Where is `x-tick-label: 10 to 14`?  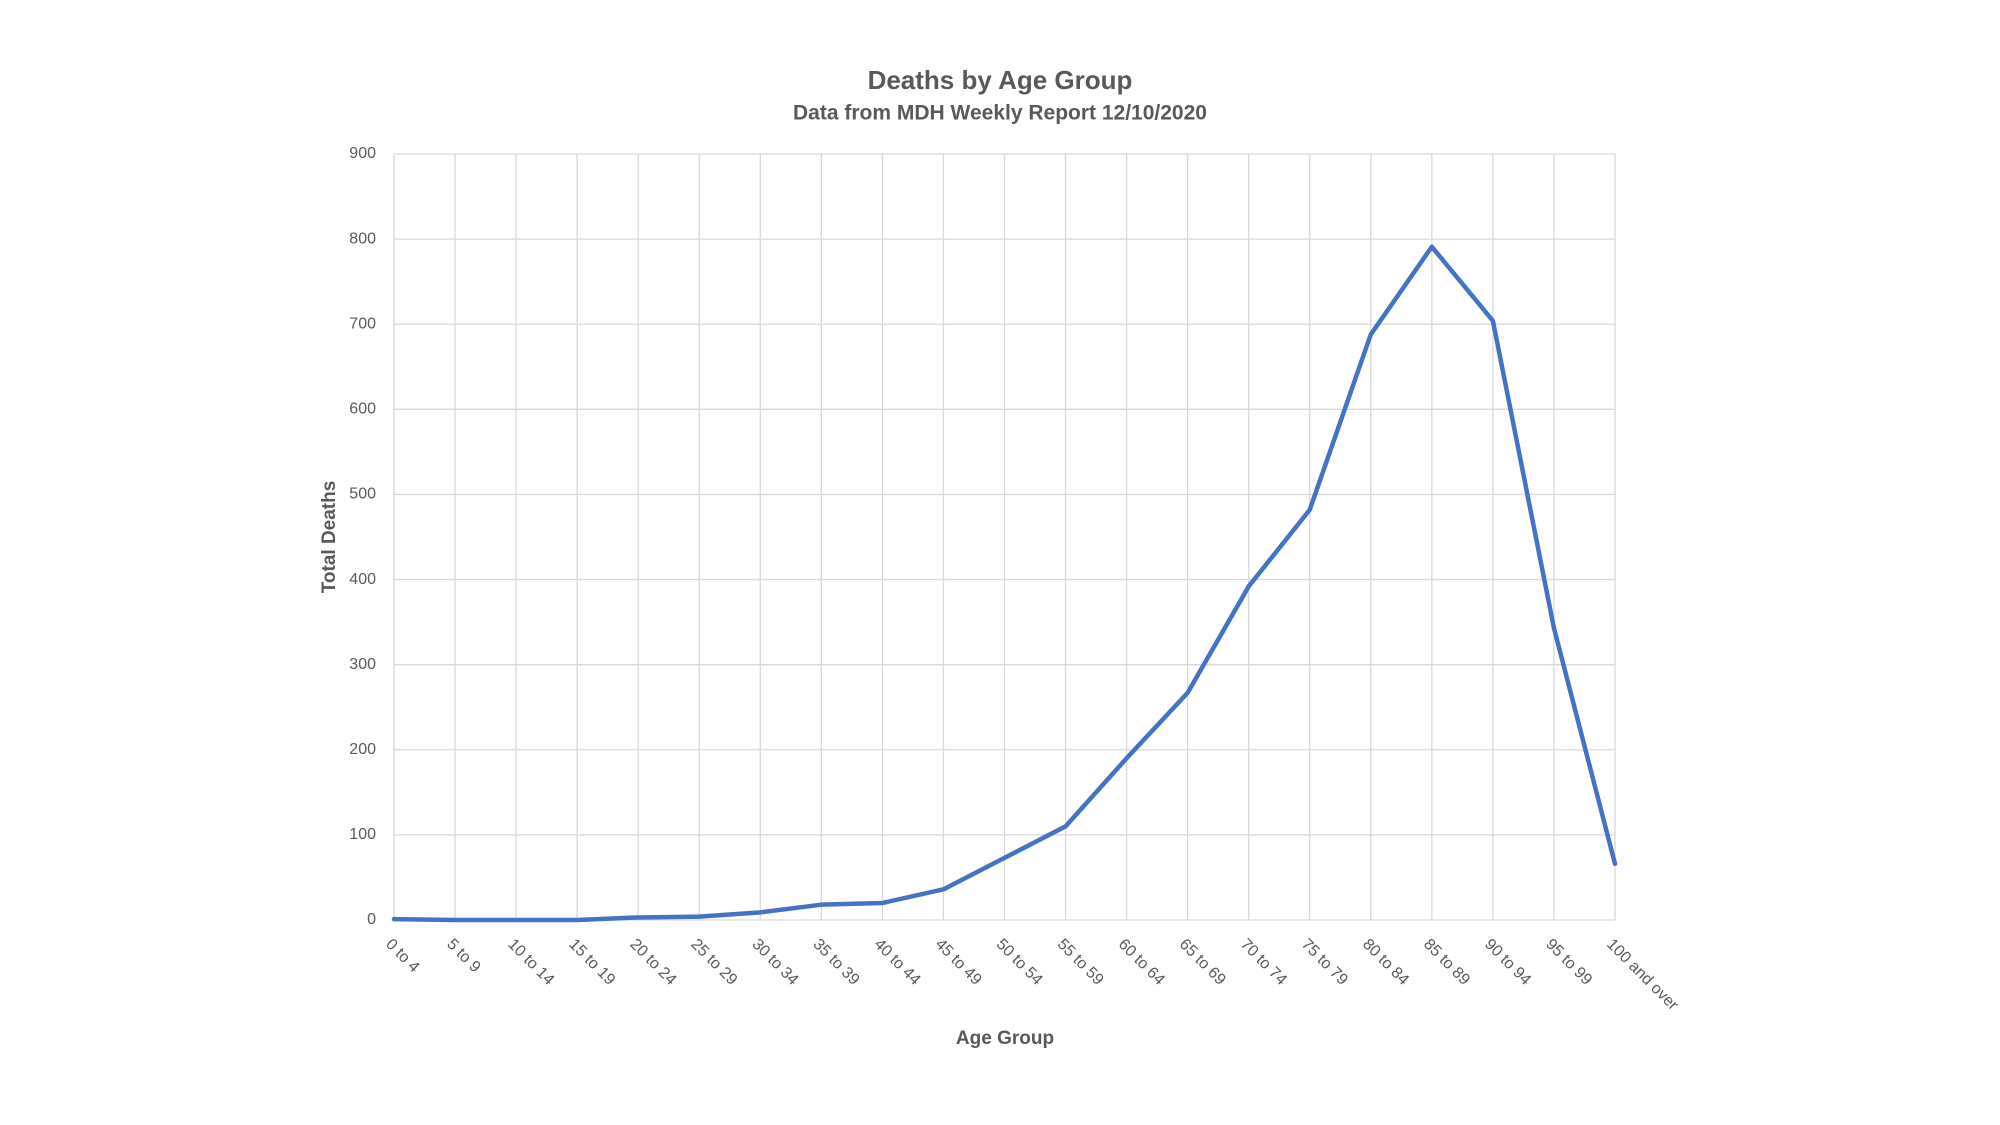
x-tick-label: 10 to 14 is located at coordinates (530, 962).